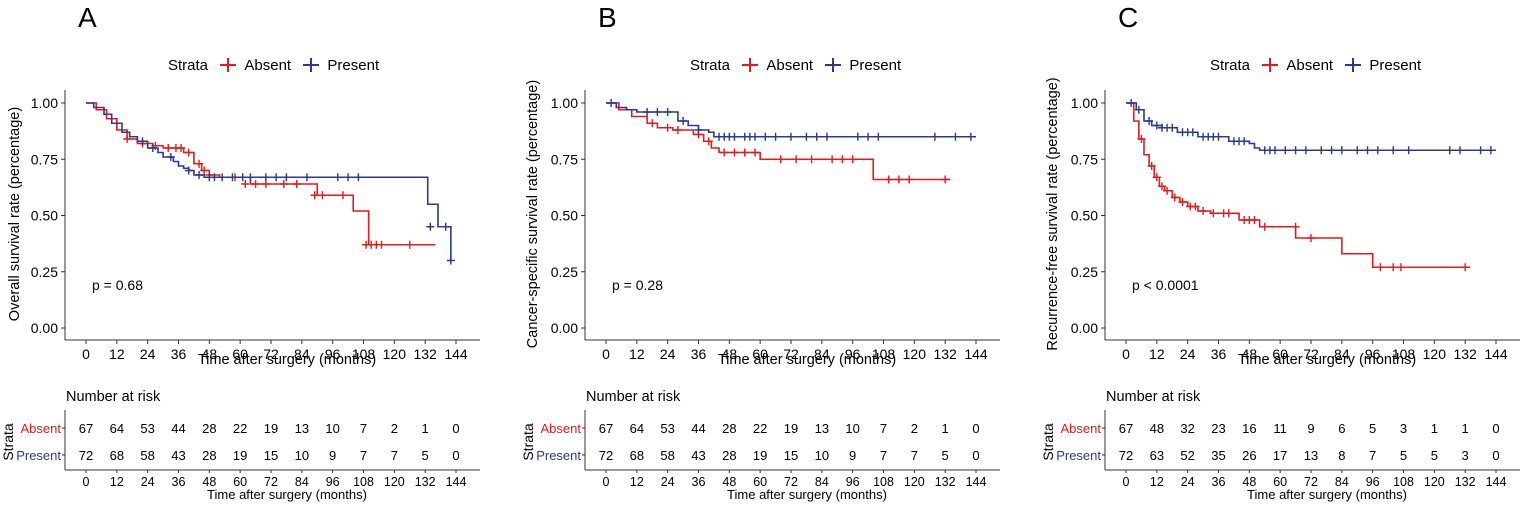  What do you see at coordinates (1187, 455) in the screenshot?
I see `risk-cell: 52` at bounding box center [1187, 455].